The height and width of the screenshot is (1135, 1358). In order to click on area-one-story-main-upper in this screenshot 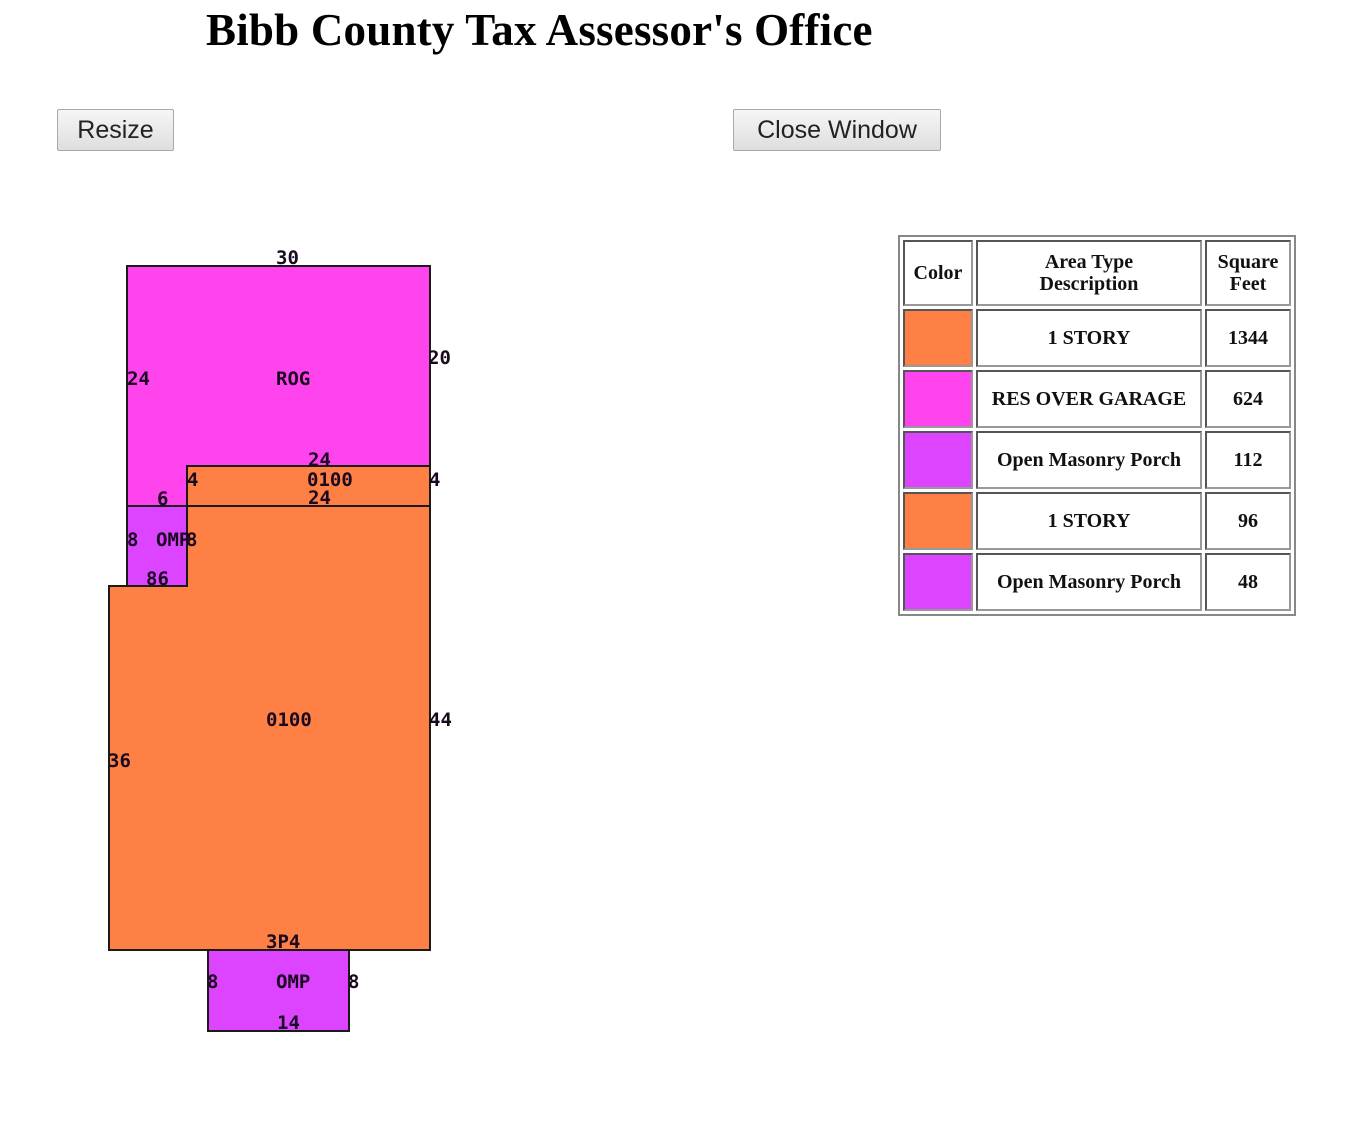, I will do `click(308, 547)`.